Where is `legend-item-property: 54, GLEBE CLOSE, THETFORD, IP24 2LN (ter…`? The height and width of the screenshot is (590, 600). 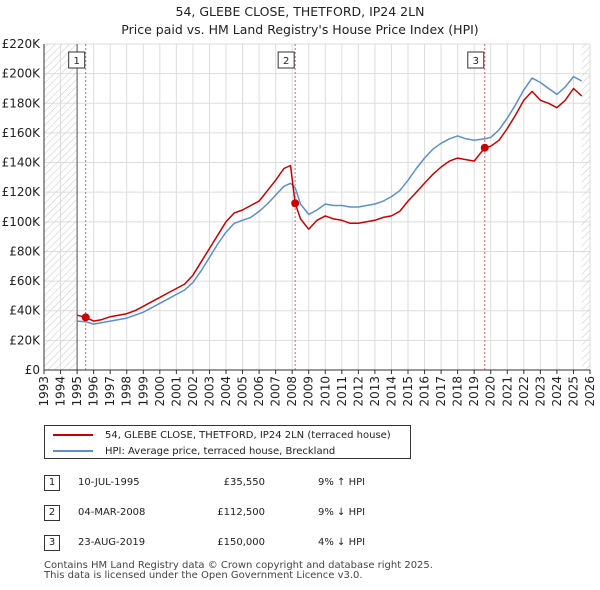 legend-item-property: 54, GLEBE CLOSE, THETFORD, IP24 2LN (ter… is located at coordinates (222, 435).